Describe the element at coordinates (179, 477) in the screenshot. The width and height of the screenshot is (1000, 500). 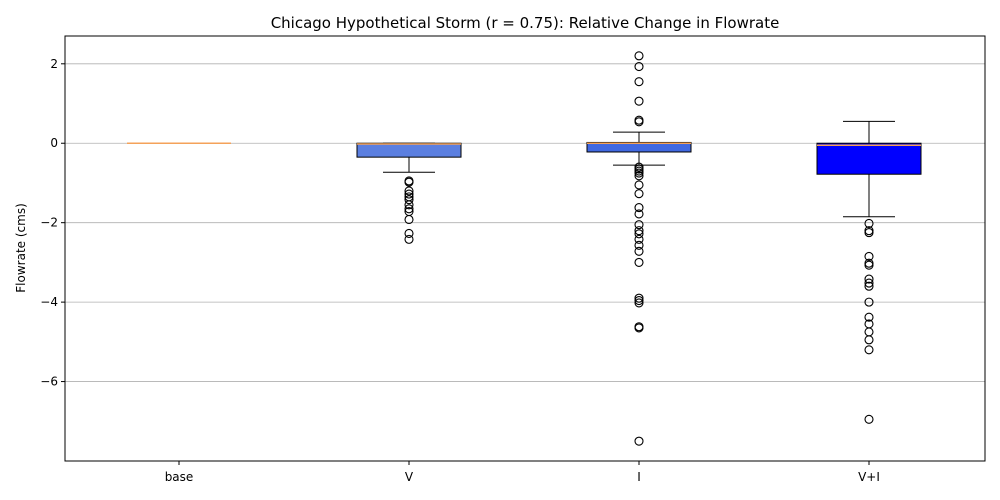
I see `x-tick-label: base` at that location.